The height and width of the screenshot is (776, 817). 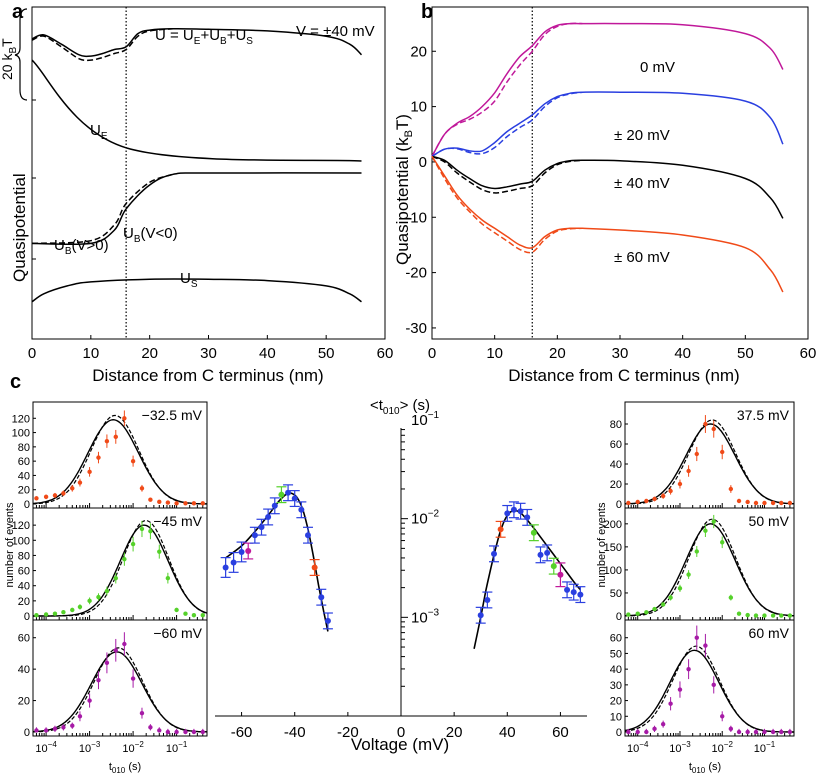 I want to click on curve-label-us: US, so click(x=189, y=280).